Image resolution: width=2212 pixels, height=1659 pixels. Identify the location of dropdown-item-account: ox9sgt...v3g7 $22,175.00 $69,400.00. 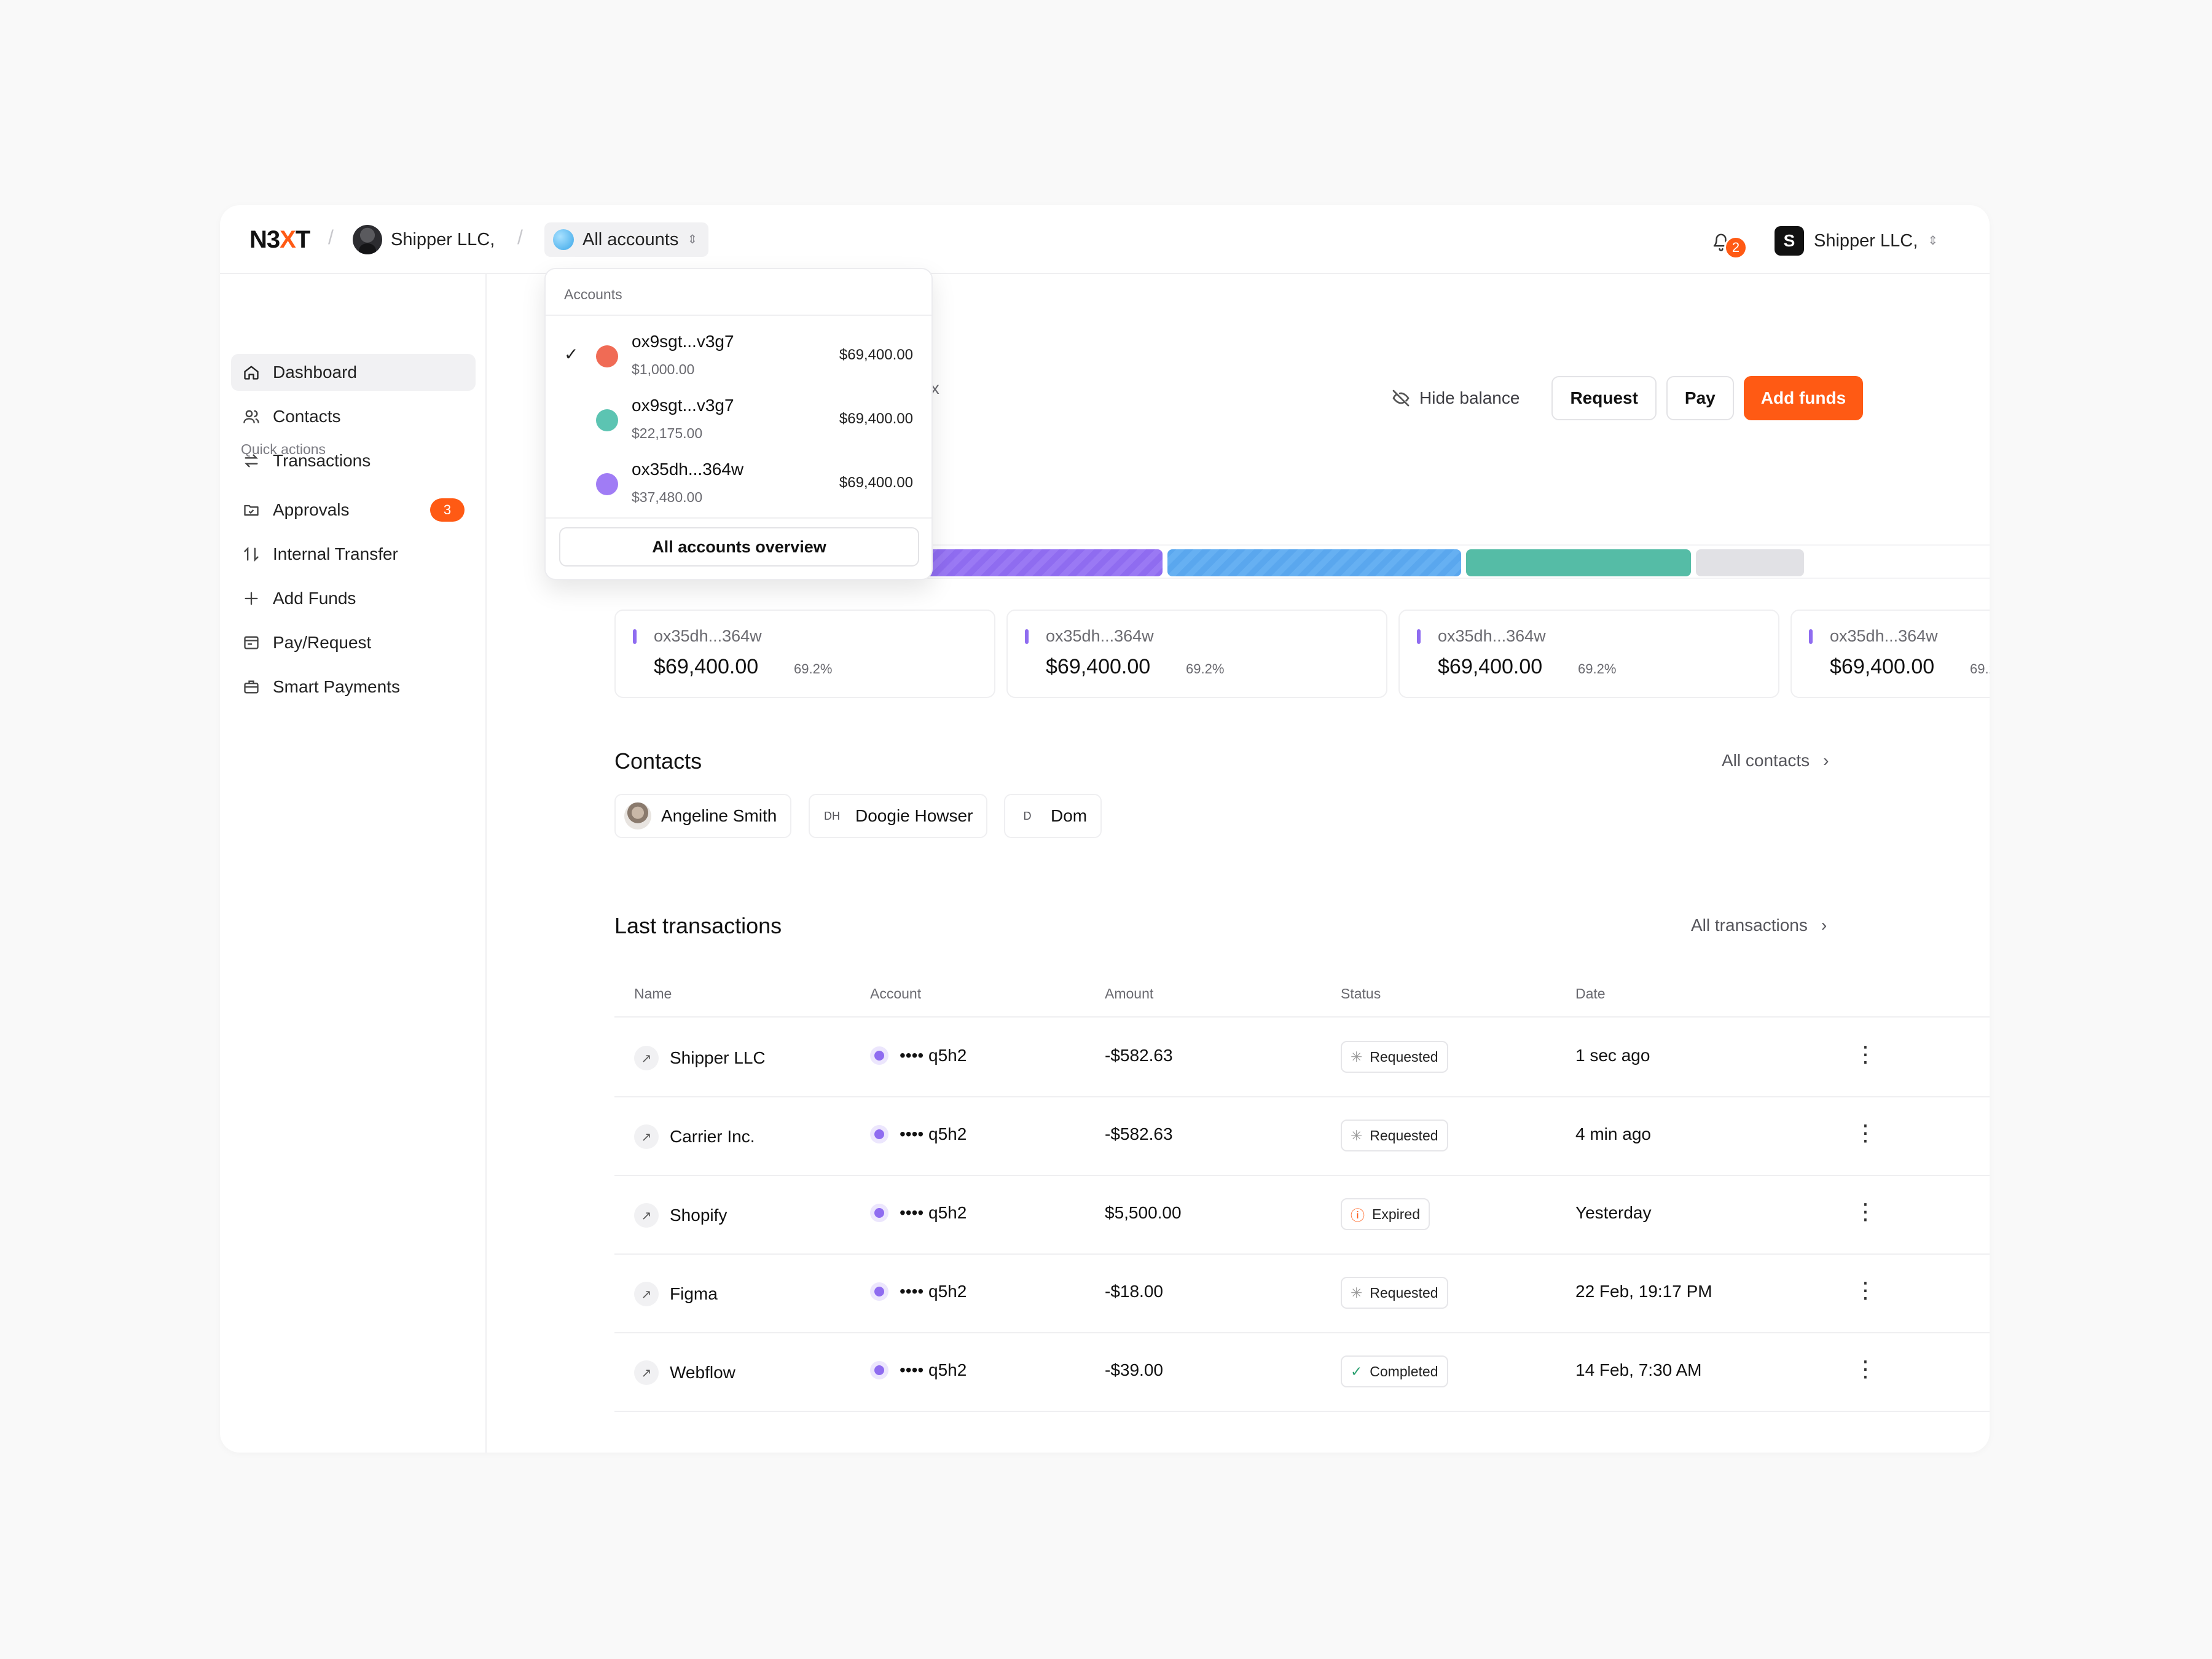
(738, 418).